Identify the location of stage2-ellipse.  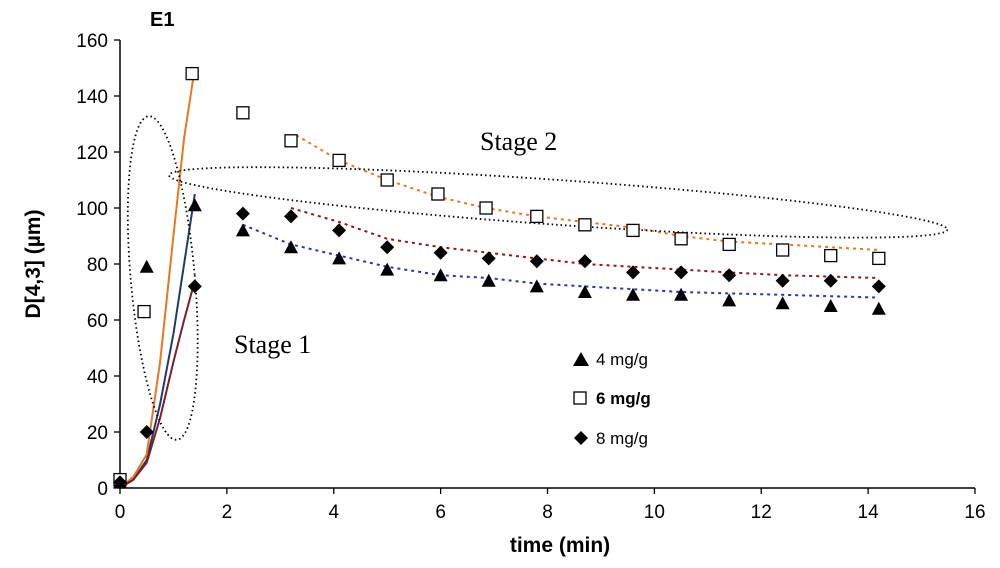
(558, 202).